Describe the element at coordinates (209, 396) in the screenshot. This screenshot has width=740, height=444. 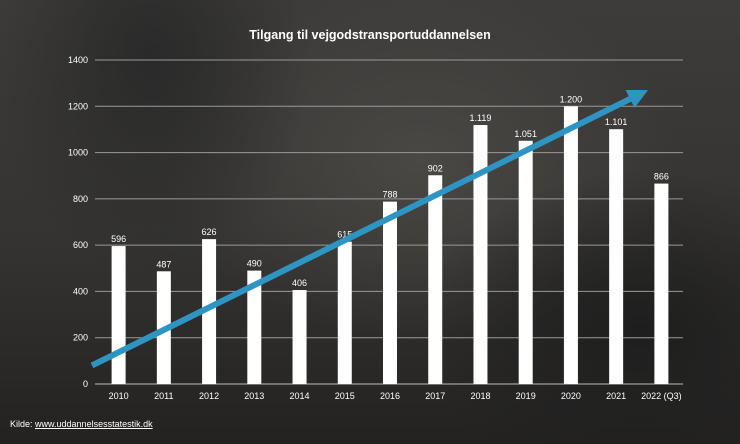
I see `x-tick-label: 2012` at that location.